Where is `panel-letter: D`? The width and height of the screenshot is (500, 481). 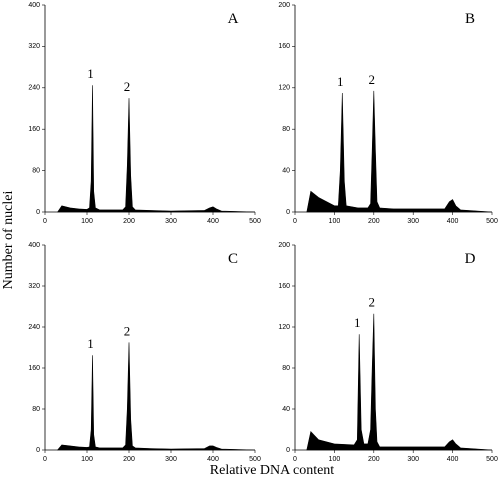 panel-letter: D is located at coordinates (470, 259).